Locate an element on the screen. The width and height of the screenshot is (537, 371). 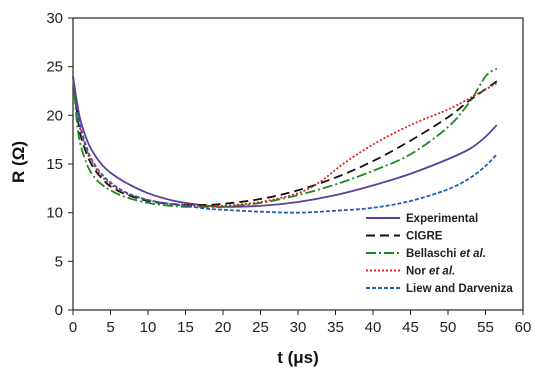
y-tick-label: 15 is located at coordinates (54, 164).